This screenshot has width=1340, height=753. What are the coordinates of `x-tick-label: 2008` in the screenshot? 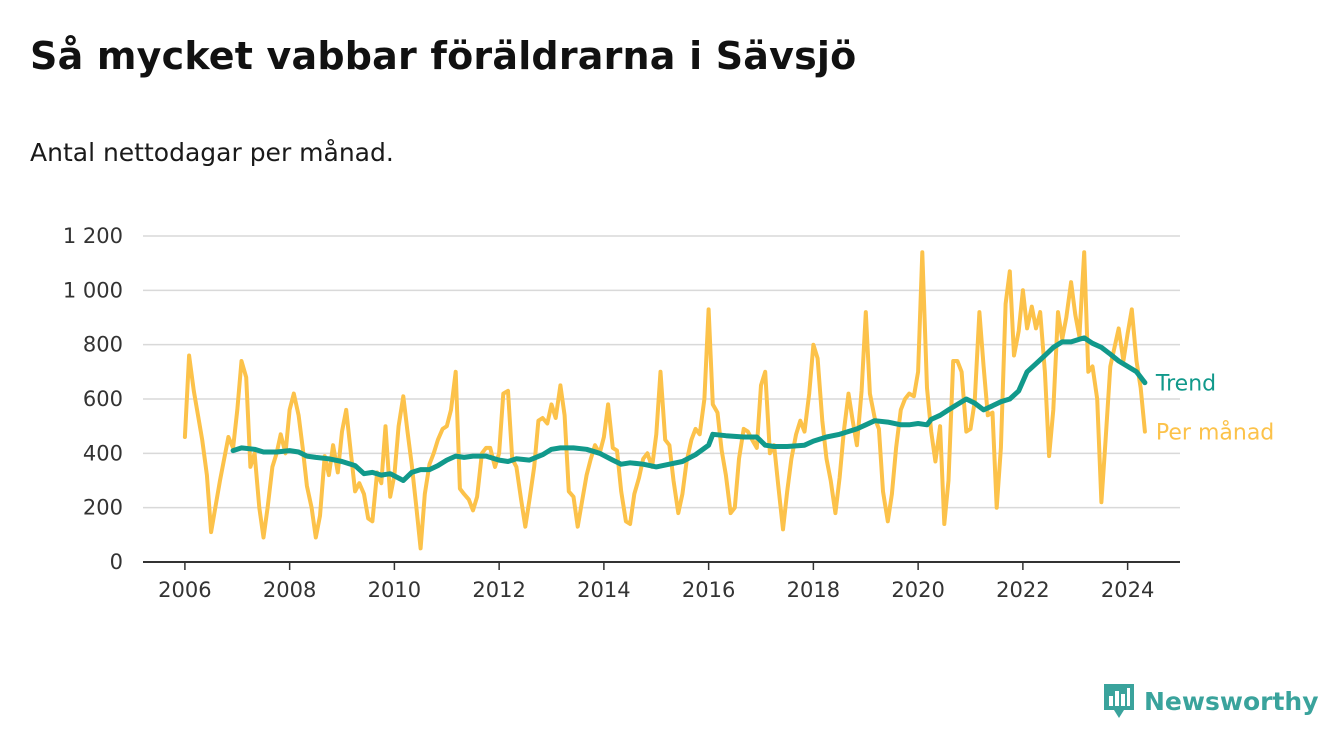 It's located at (289, 590).